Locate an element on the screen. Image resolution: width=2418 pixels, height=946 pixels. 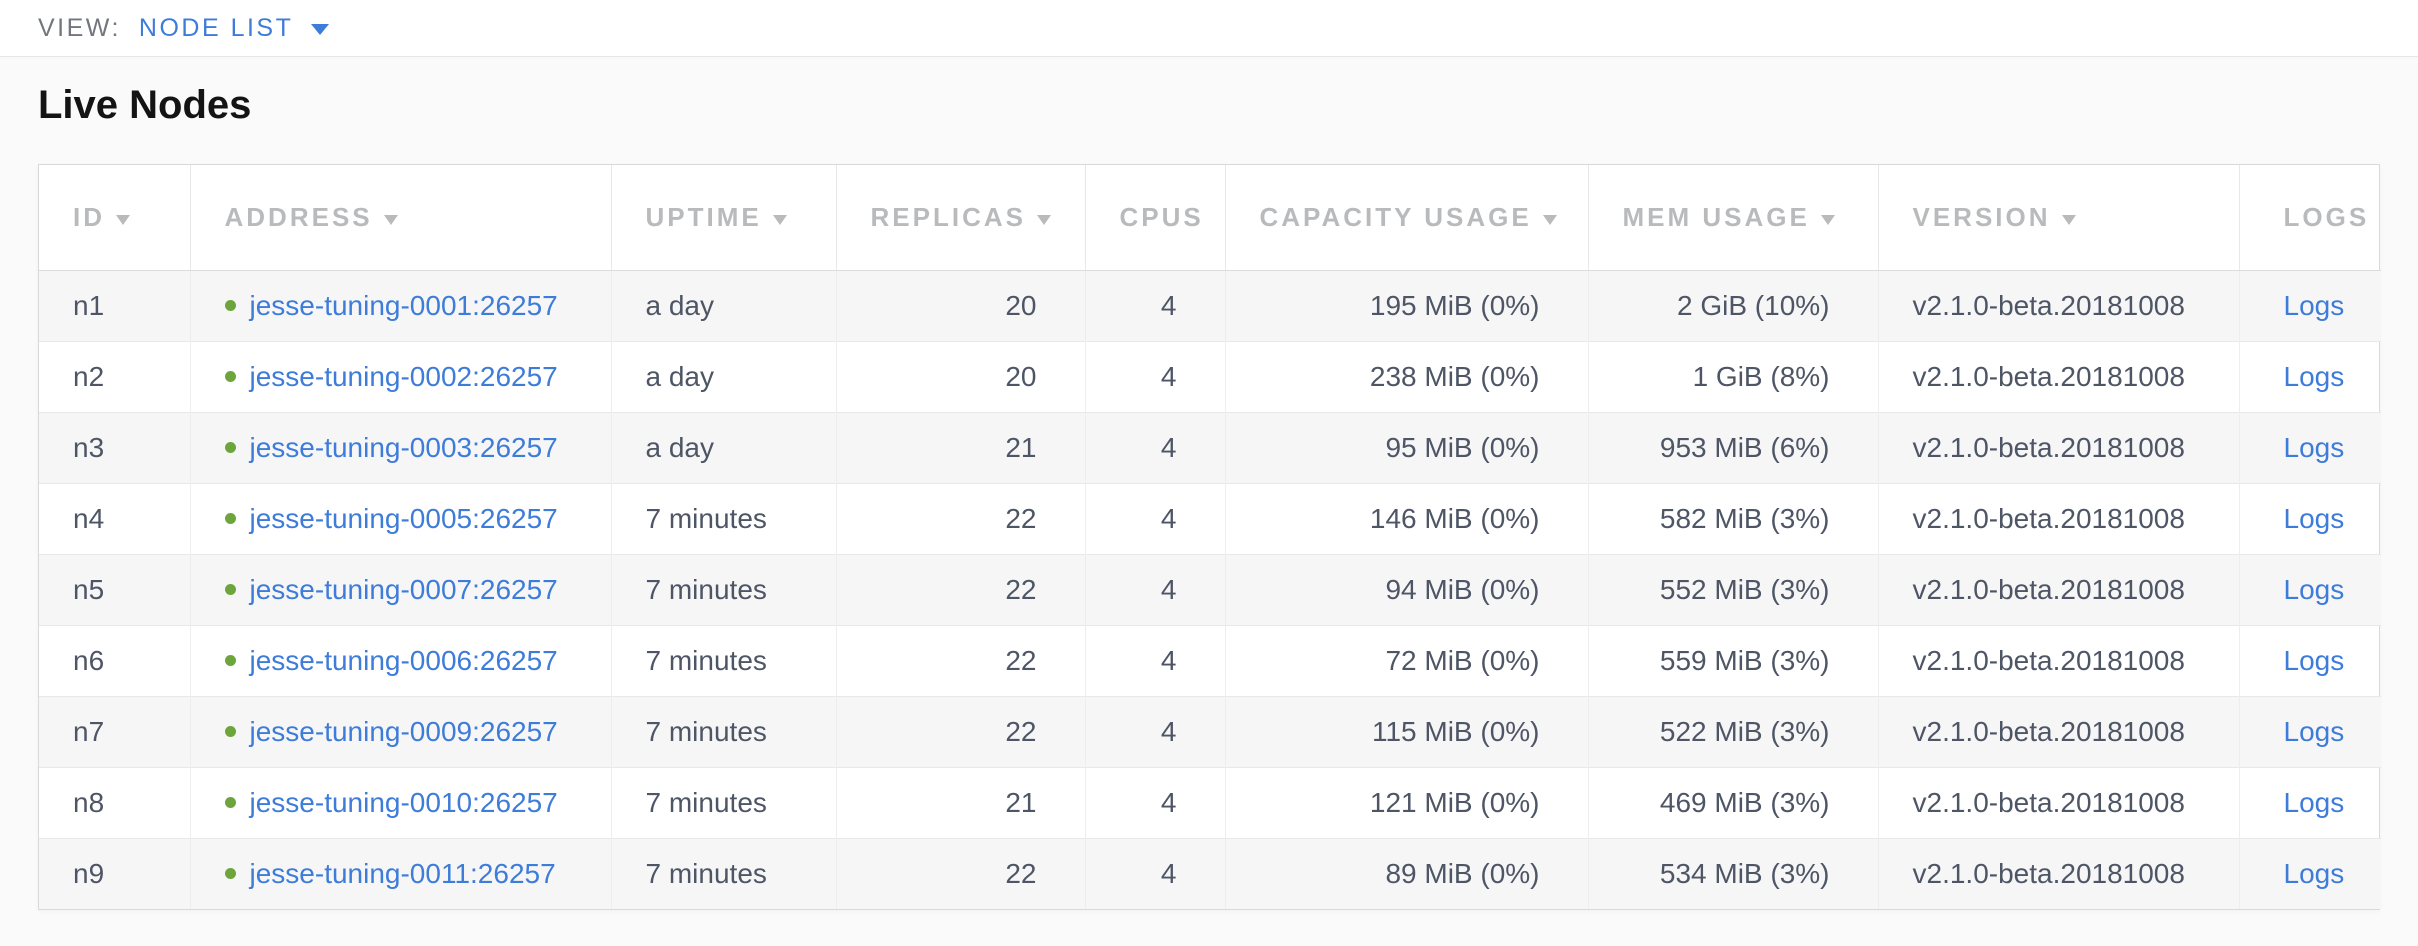
column-label: LOGS is located at coordinates (2326, 216).